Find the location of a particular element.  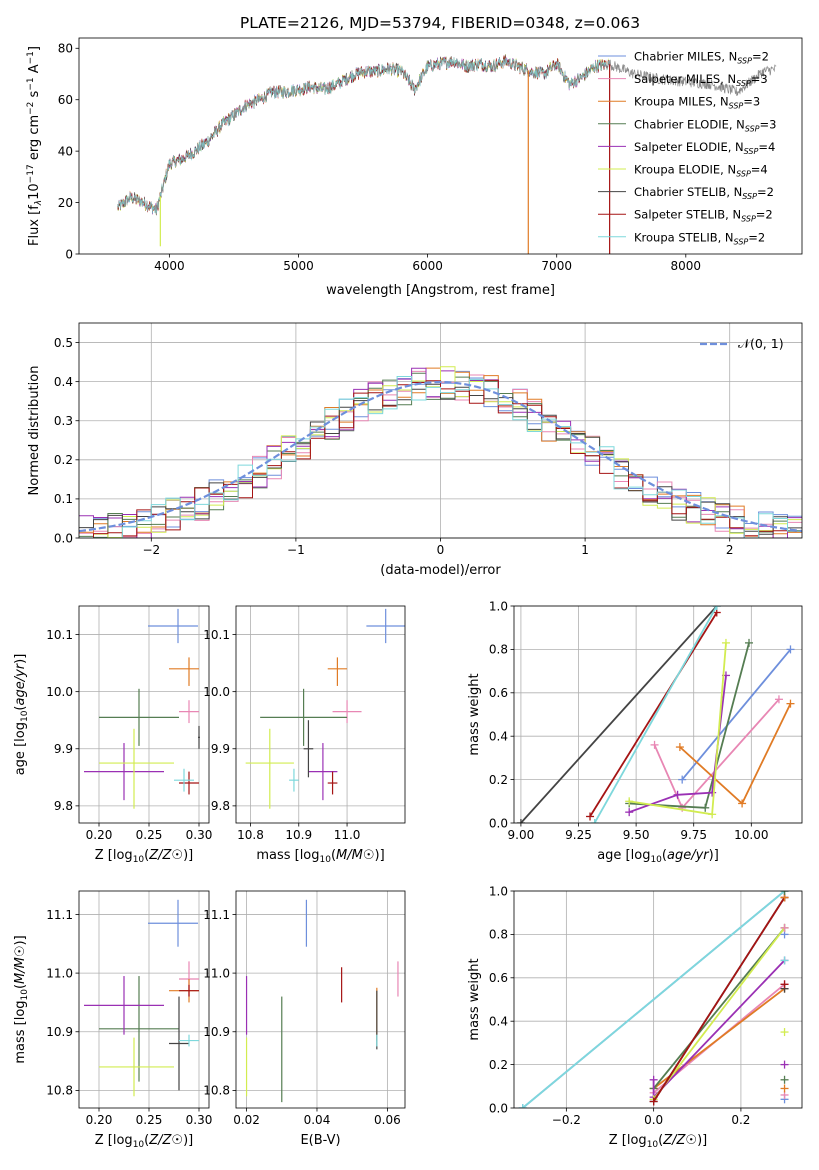

y-axis-label: Flux [fλ10−17 erg cm−2 s−1 A−1] is located at coordinates (35, 146).